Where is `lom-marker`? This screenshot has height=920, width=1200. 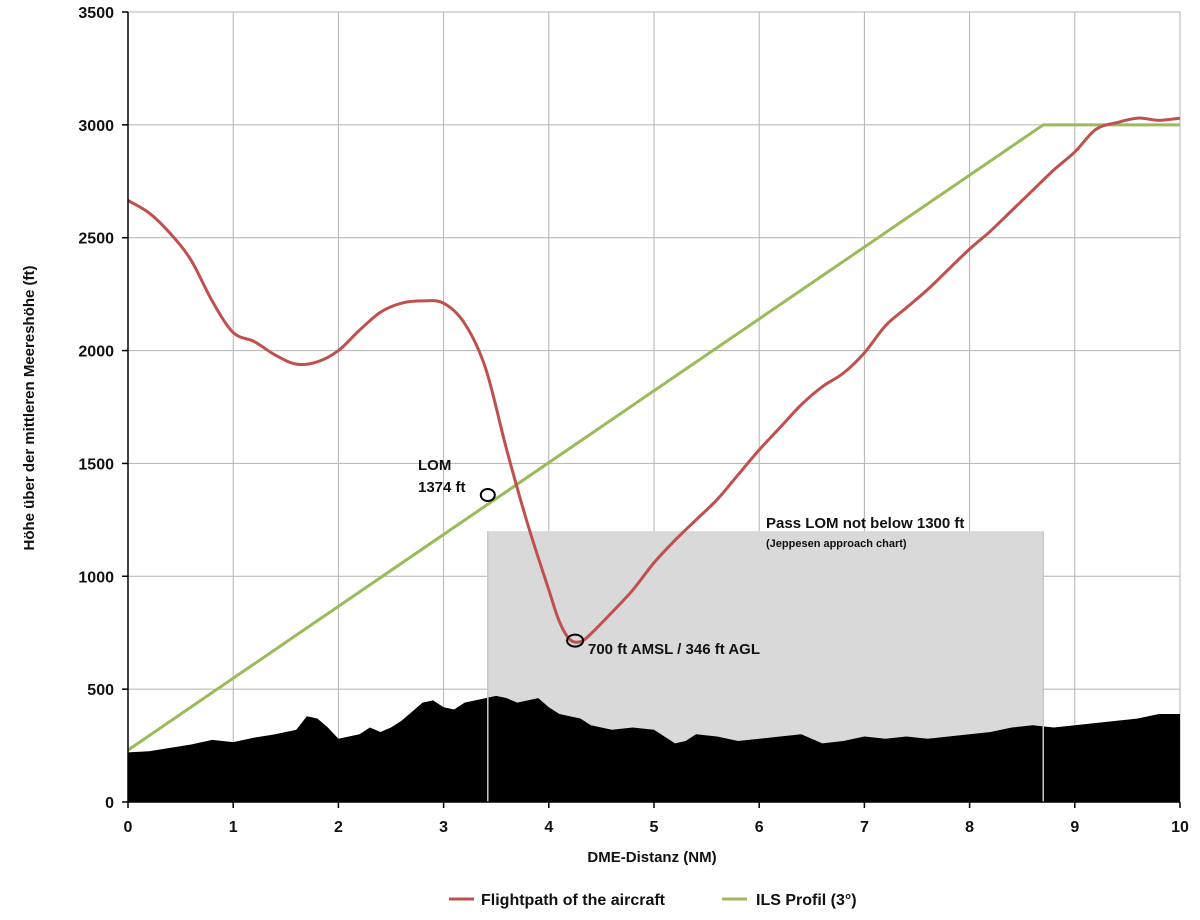
lom-marker is located at coordinates (487, 495).